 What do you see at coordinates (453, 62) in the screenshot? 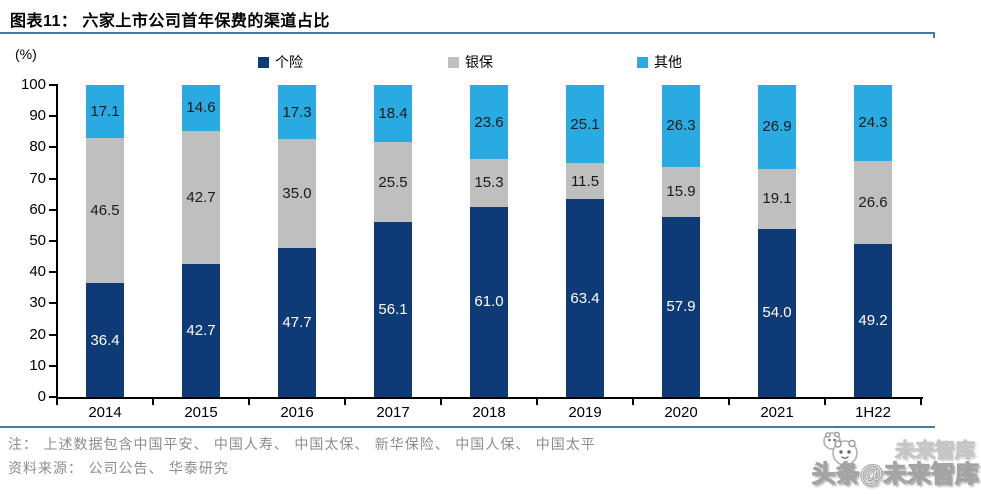
I see `legend-swatch-bancassurance` at bounding box center [453, 62].